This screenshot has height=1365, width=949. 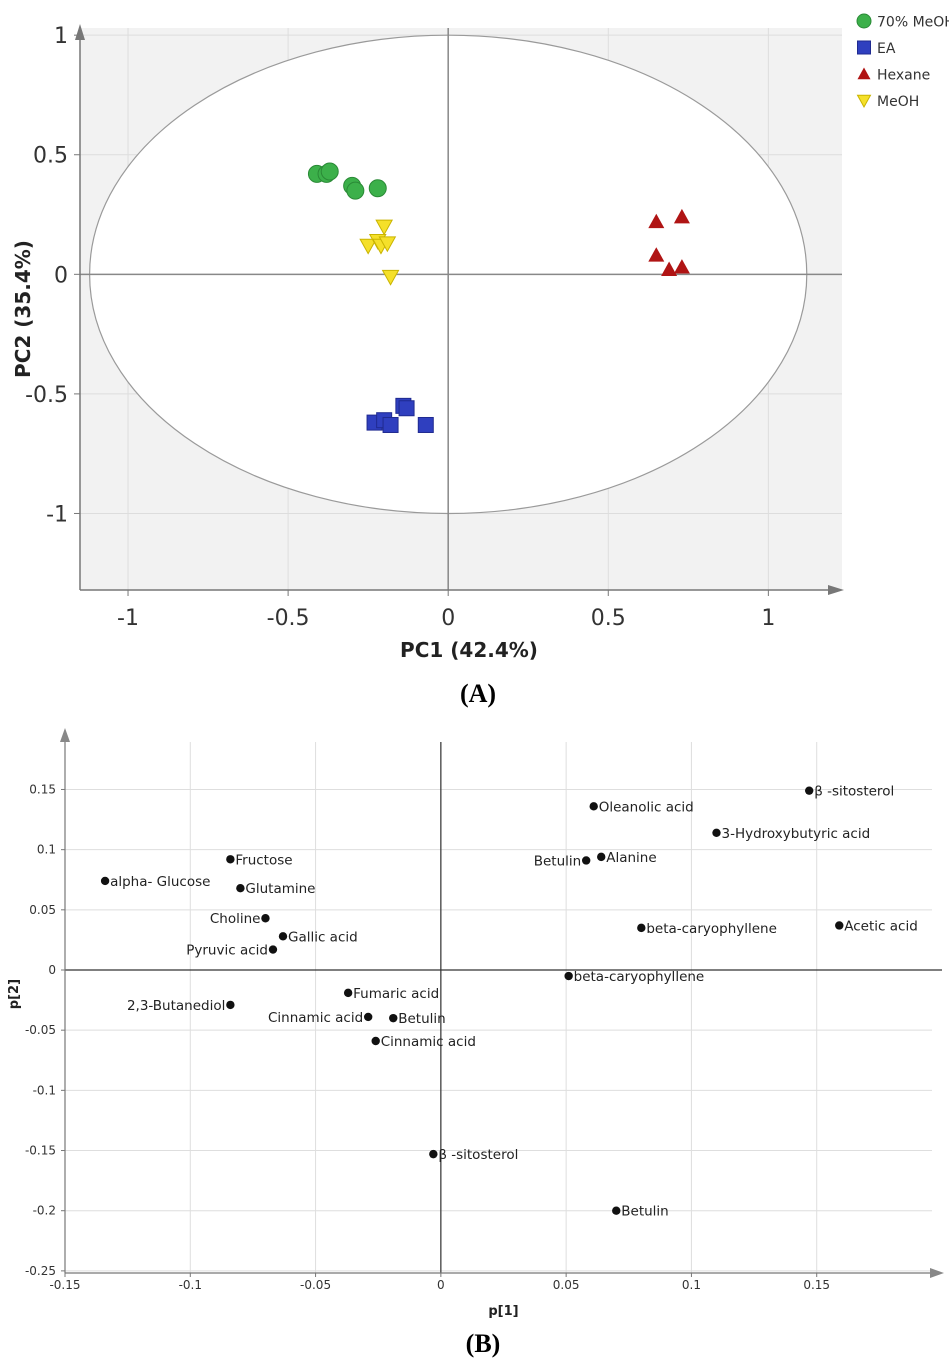 I want to click on y-tick-label: 0.1, so click(x=46, y=850).